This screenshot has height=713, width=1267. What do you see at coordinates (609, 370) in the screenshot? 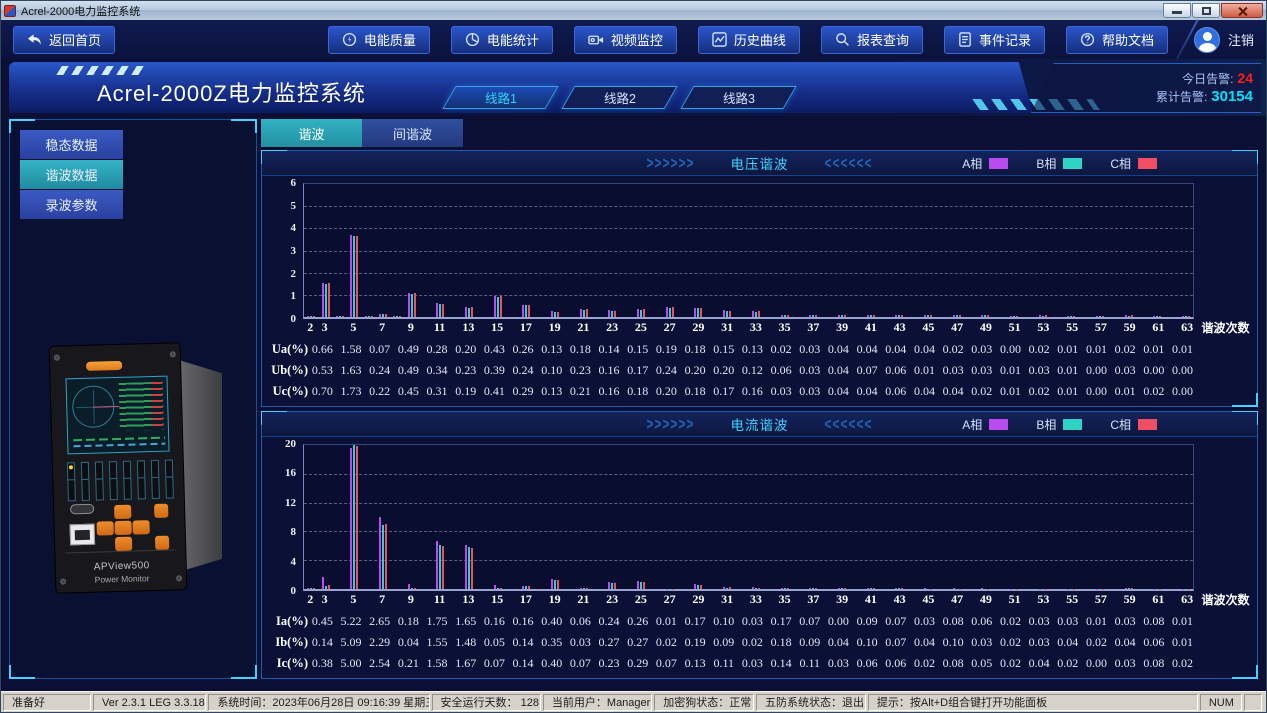
I see `table-cell: 0.16` at bounding box center [609, 370].